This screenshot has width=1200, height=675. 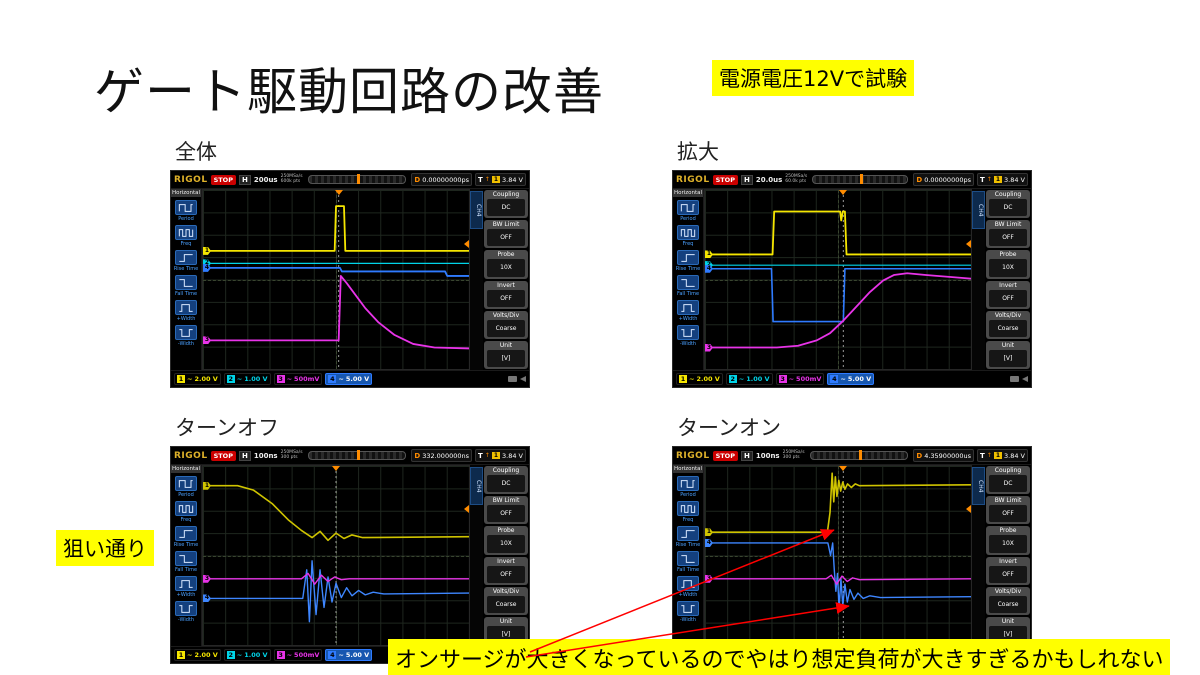 I want to click on menu-label: Invert, so click(x=506, y=561).